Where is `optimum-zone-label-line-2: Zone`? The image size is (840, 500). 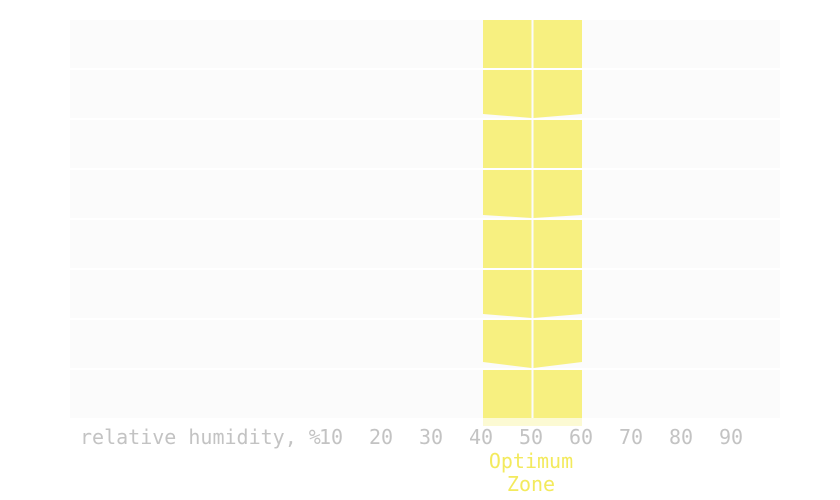
optimum-zone-label-line-2: Zone is located at coordinates (531, 484).